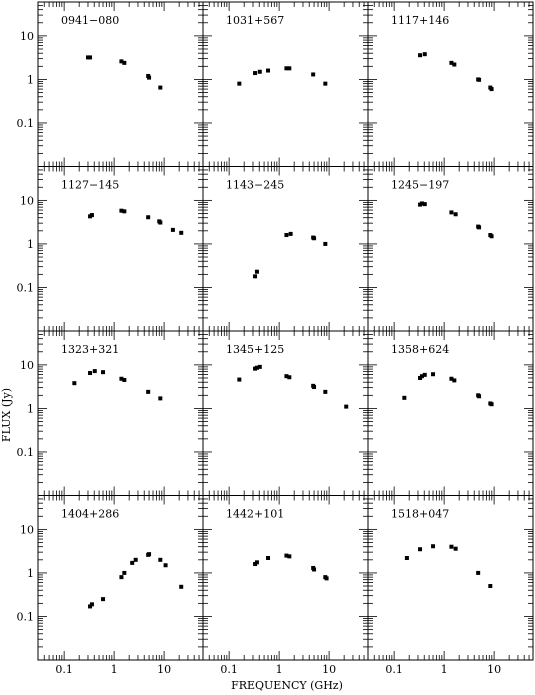  I want to click on panel-title: 1345+125, so click(255, 349).